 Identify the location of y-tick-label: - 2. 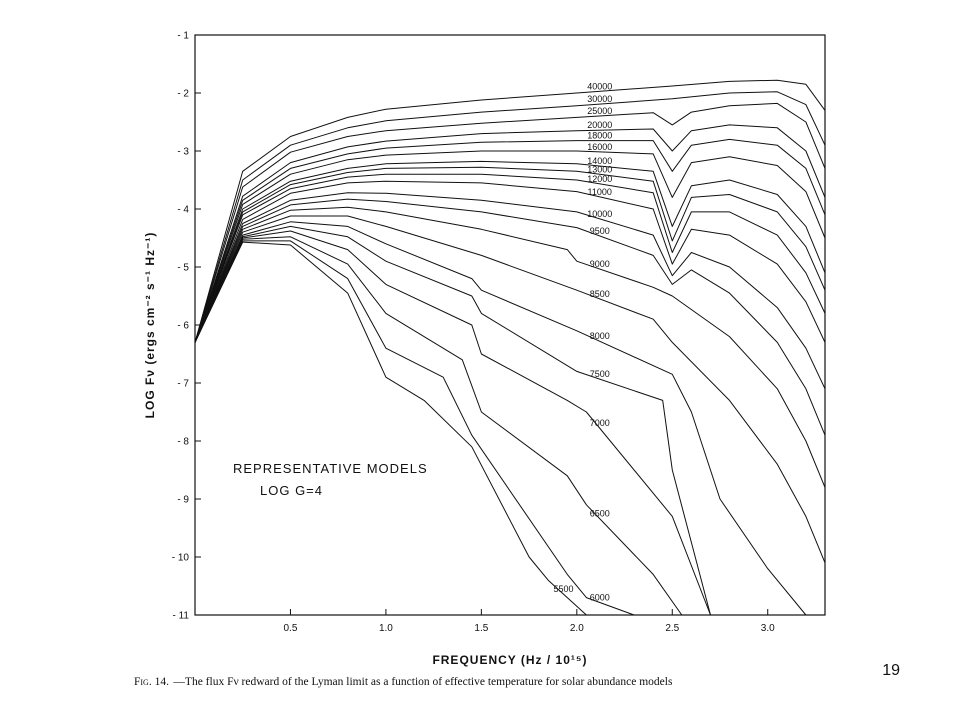
(183, 94).